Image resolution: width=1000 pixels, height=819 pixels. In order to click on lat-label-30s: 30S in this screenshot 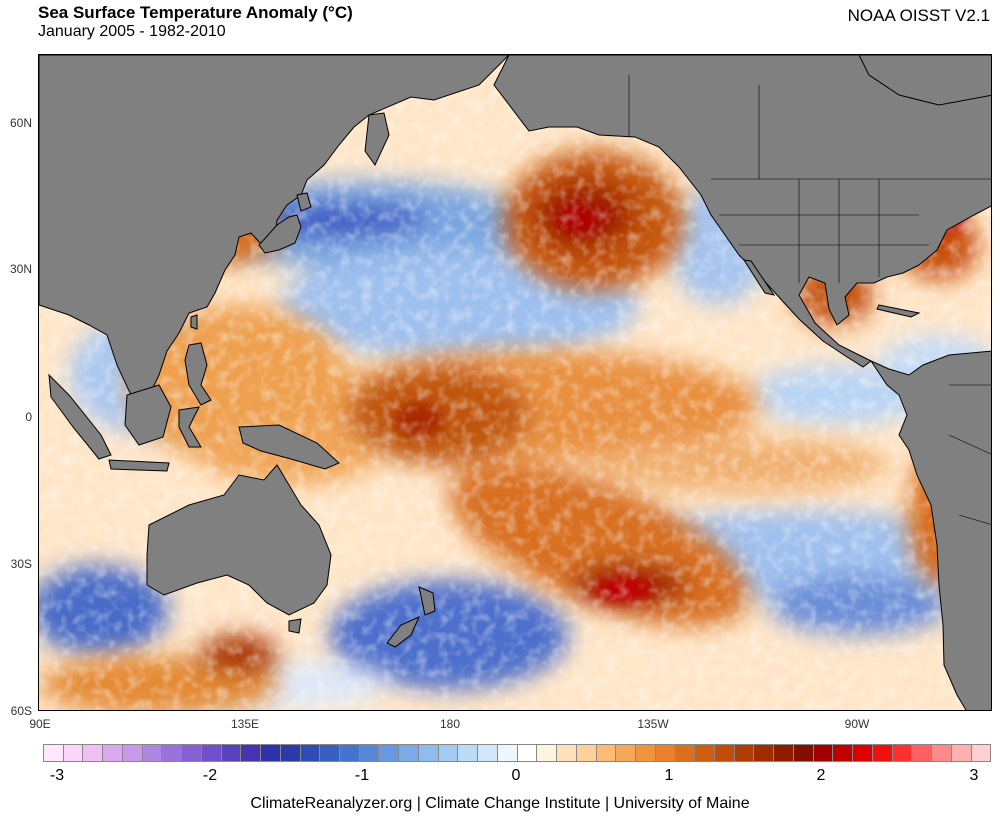, I will do `click(21, 564)`.